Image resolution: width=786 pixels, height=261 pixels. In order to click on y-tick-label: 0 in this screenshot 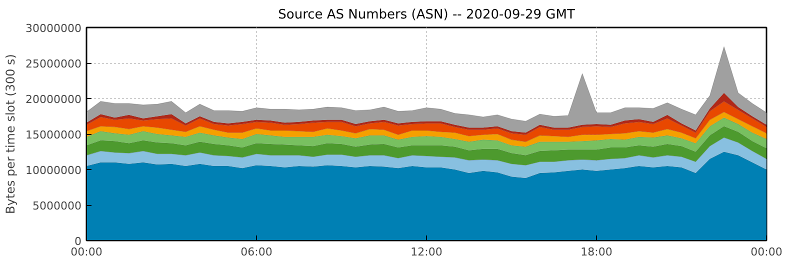, I will do `click(78, 241)`.